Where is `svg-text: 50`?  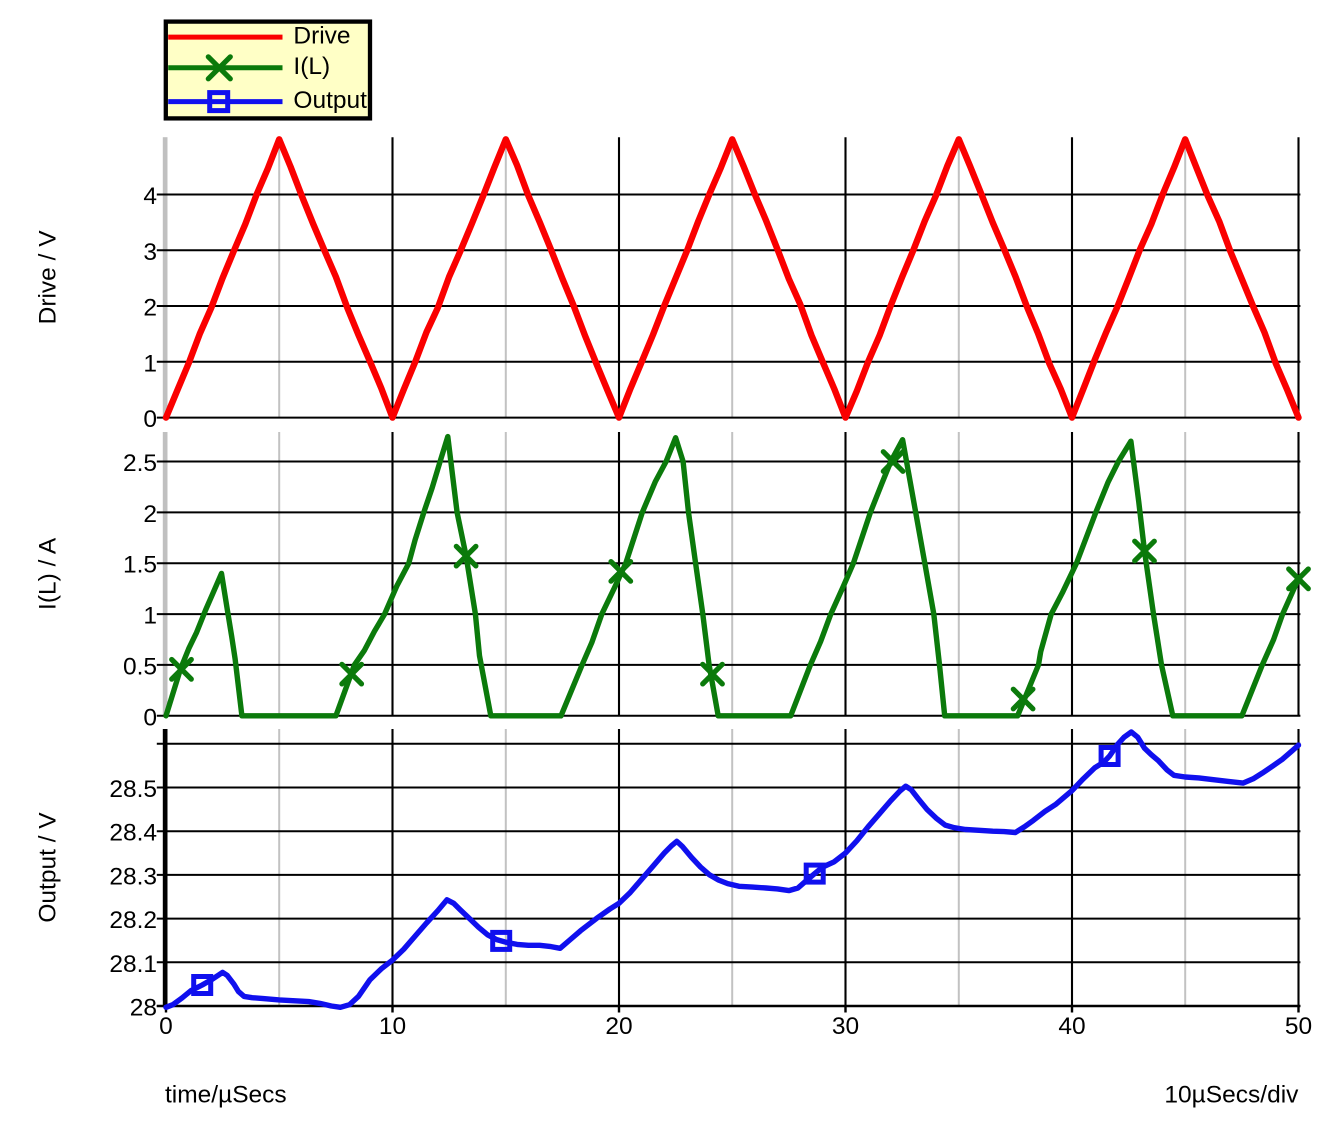 svg-text: 50 is located at coordinates (1298, 1026).